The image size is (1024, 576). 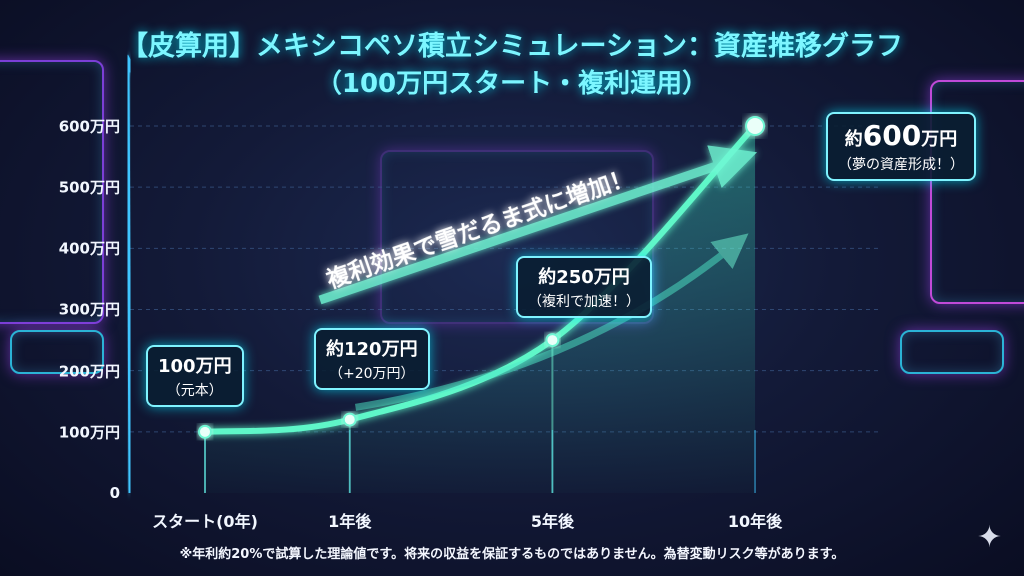 I want to click on y-tick-label: 300万円, so click(x=89, y=309).